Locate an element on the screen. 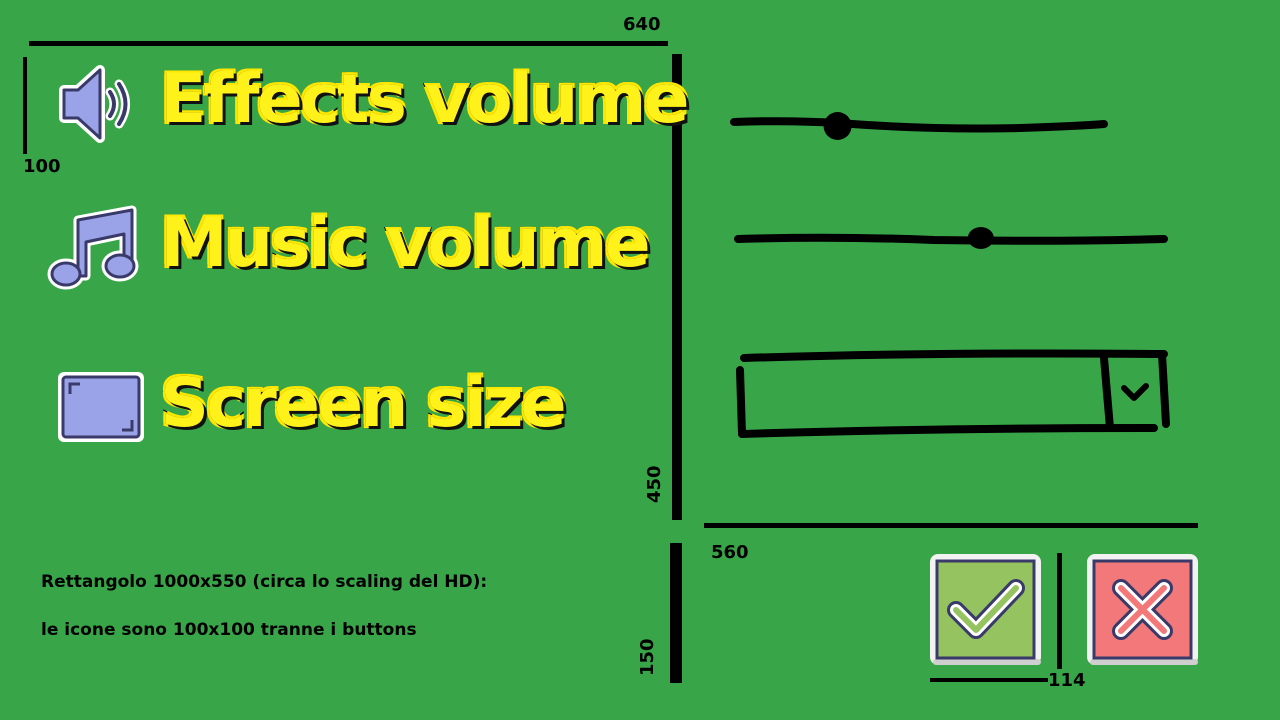 This screenshot has height=720, width=1280. effects-slider-thumb is located at coordinates (837, 126).